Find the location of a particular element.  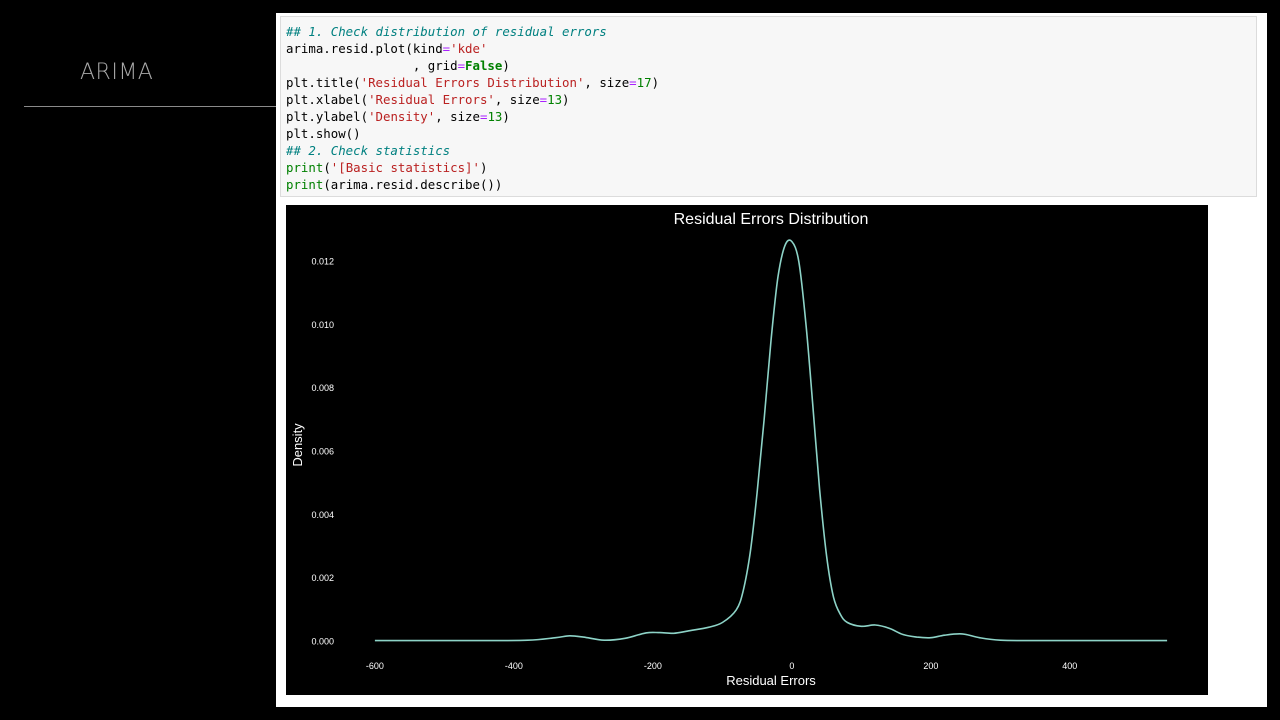

x-tick-labels: -600 -400 -200 0 200 400 is located at coordinates (721, 666).